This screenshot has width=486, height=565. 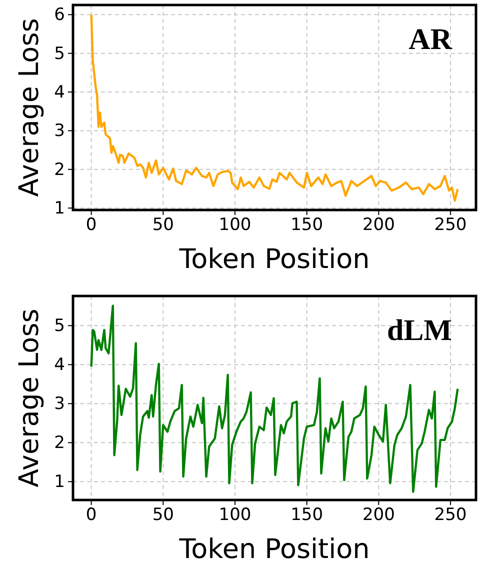 I want to click on y-tick-label: 6, so click(x=59, y=15).